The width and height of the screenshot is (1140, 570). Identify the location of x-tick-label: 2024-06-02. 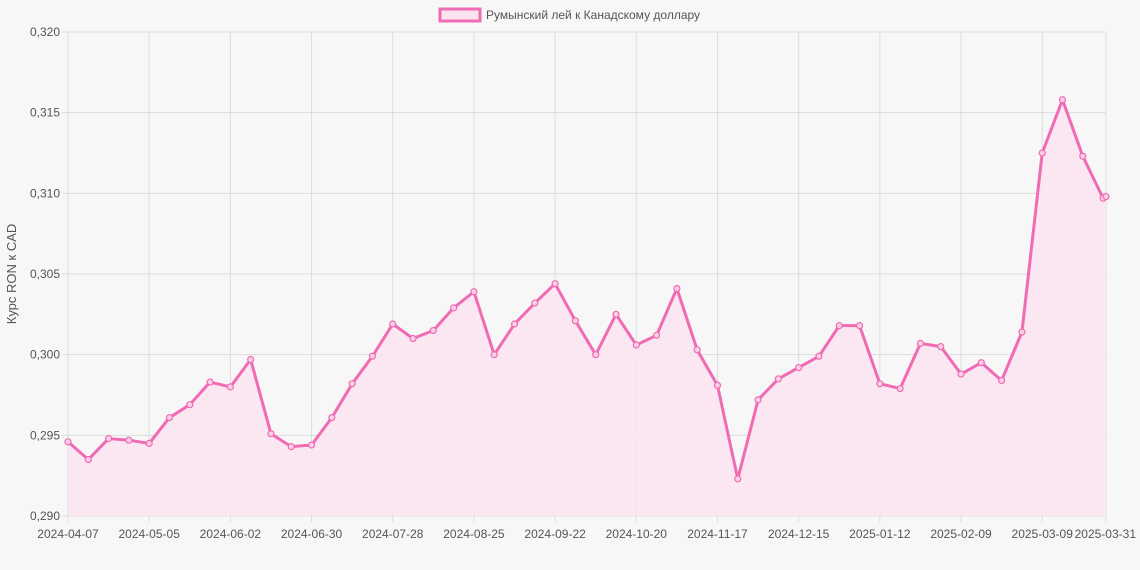
(231, 534).